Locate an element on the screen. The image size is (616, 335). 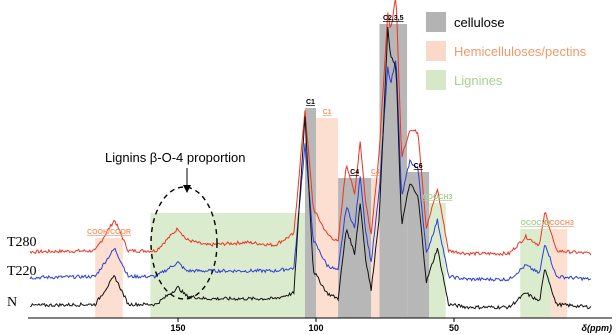
legend: cellulose Hemicelluloses/pectins Lignines is located at coordinates (506, 51).